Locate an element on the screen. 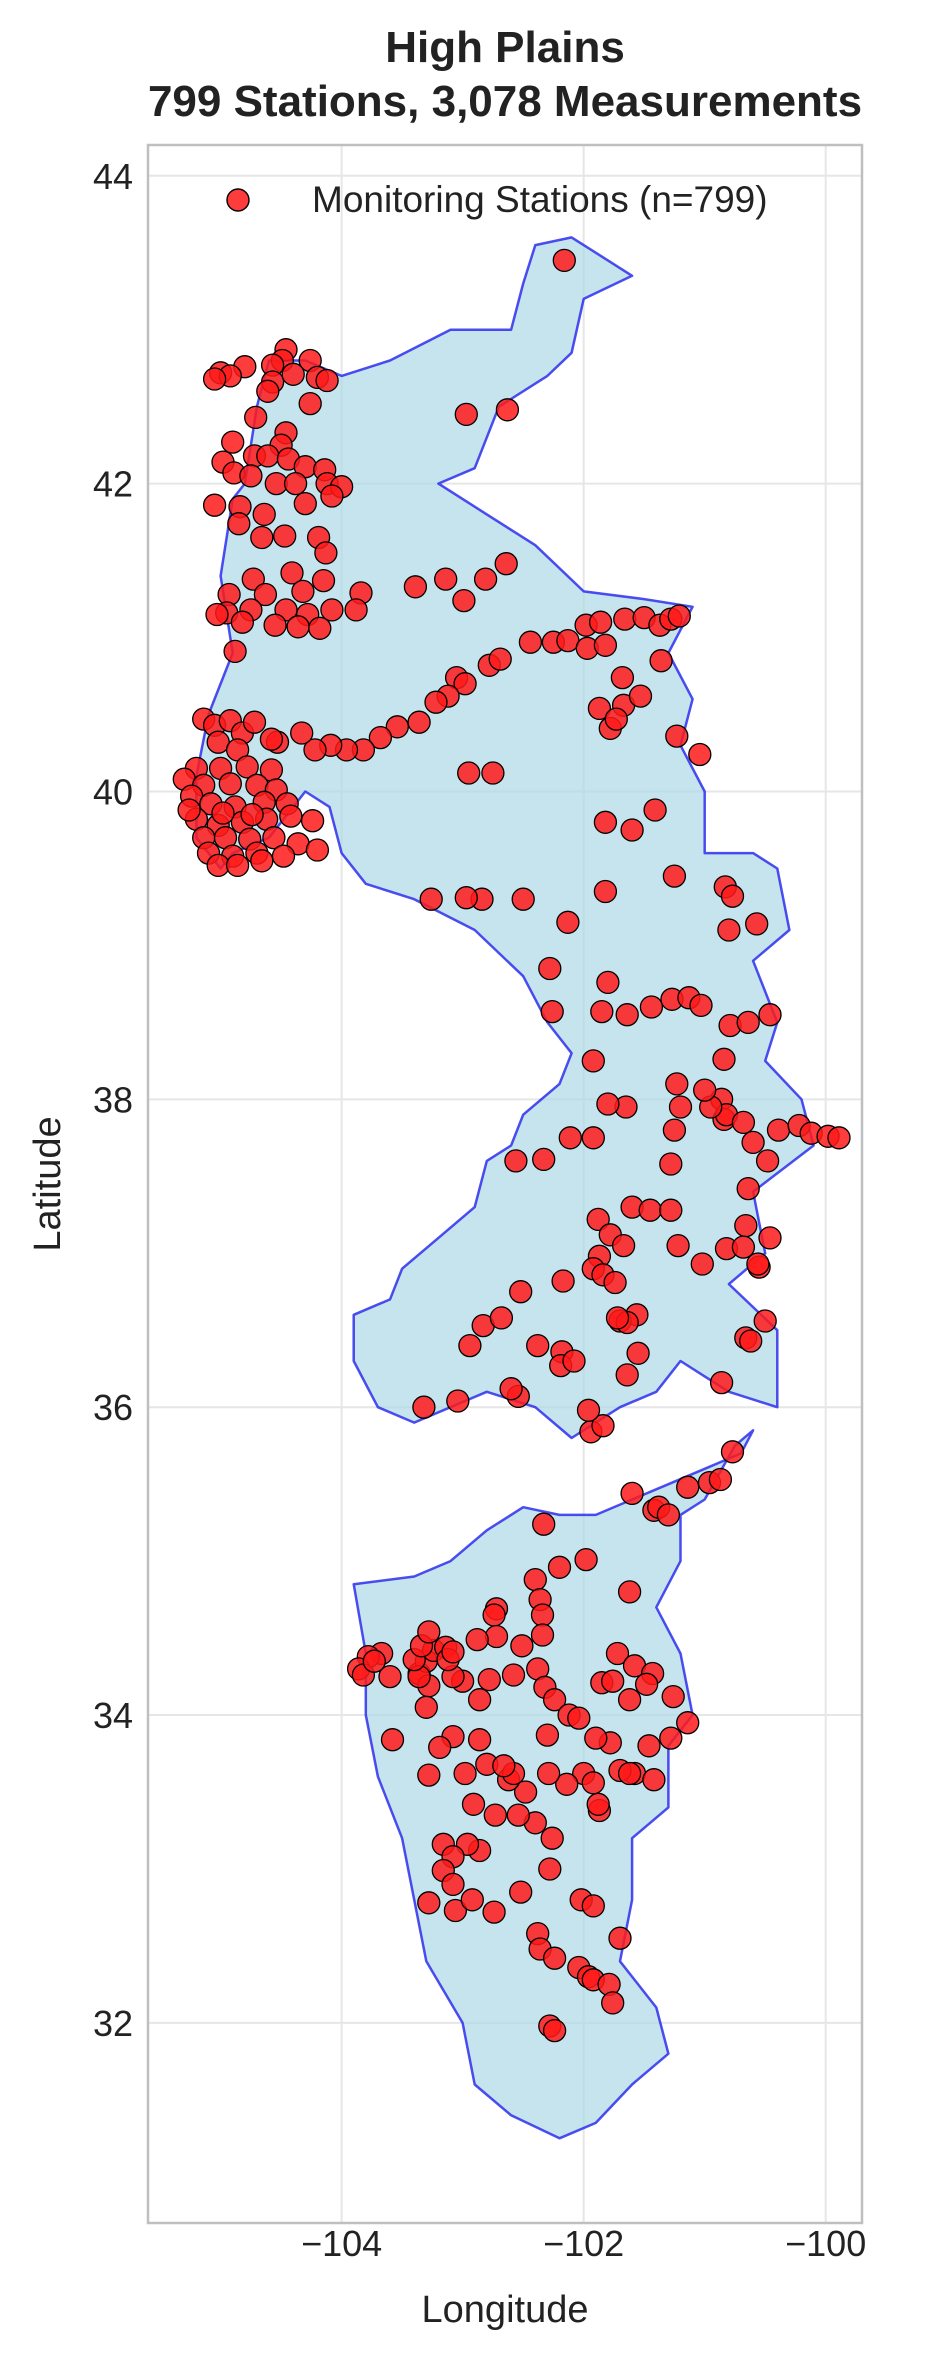  chart-title: High Plains is located at coordinates (505, 47).